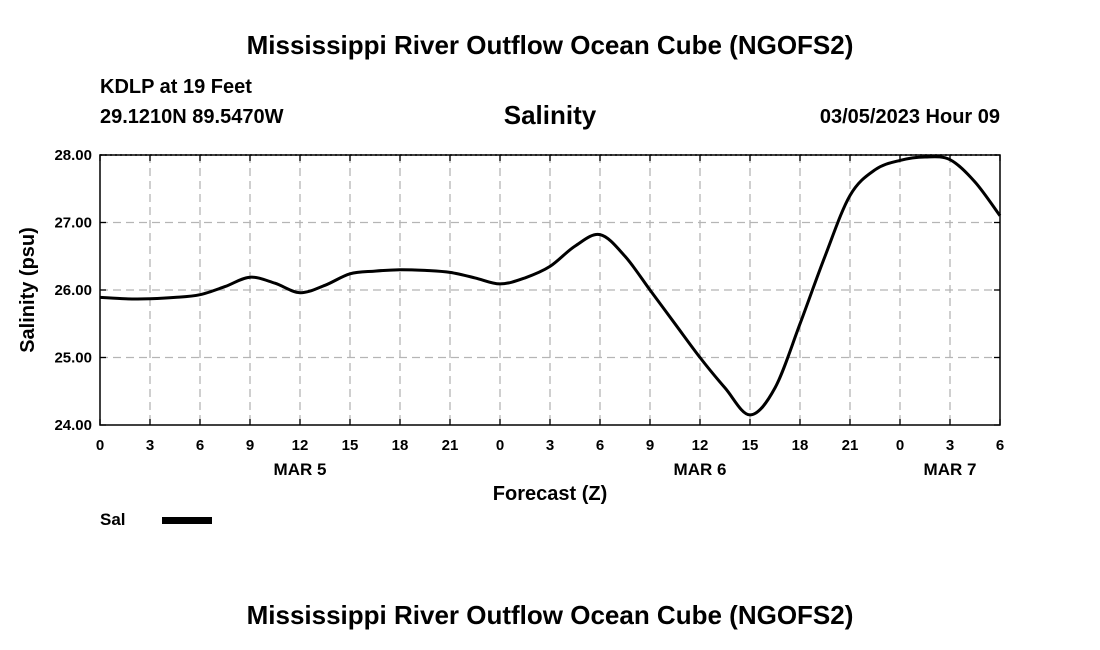 This screenshot has height=650, width=1100. I want to click on x-tick-labels: 0 3 6 9 12 15 18 21 0 3 6 9 12 15 18 21 0 3 6, so click(550, 445).